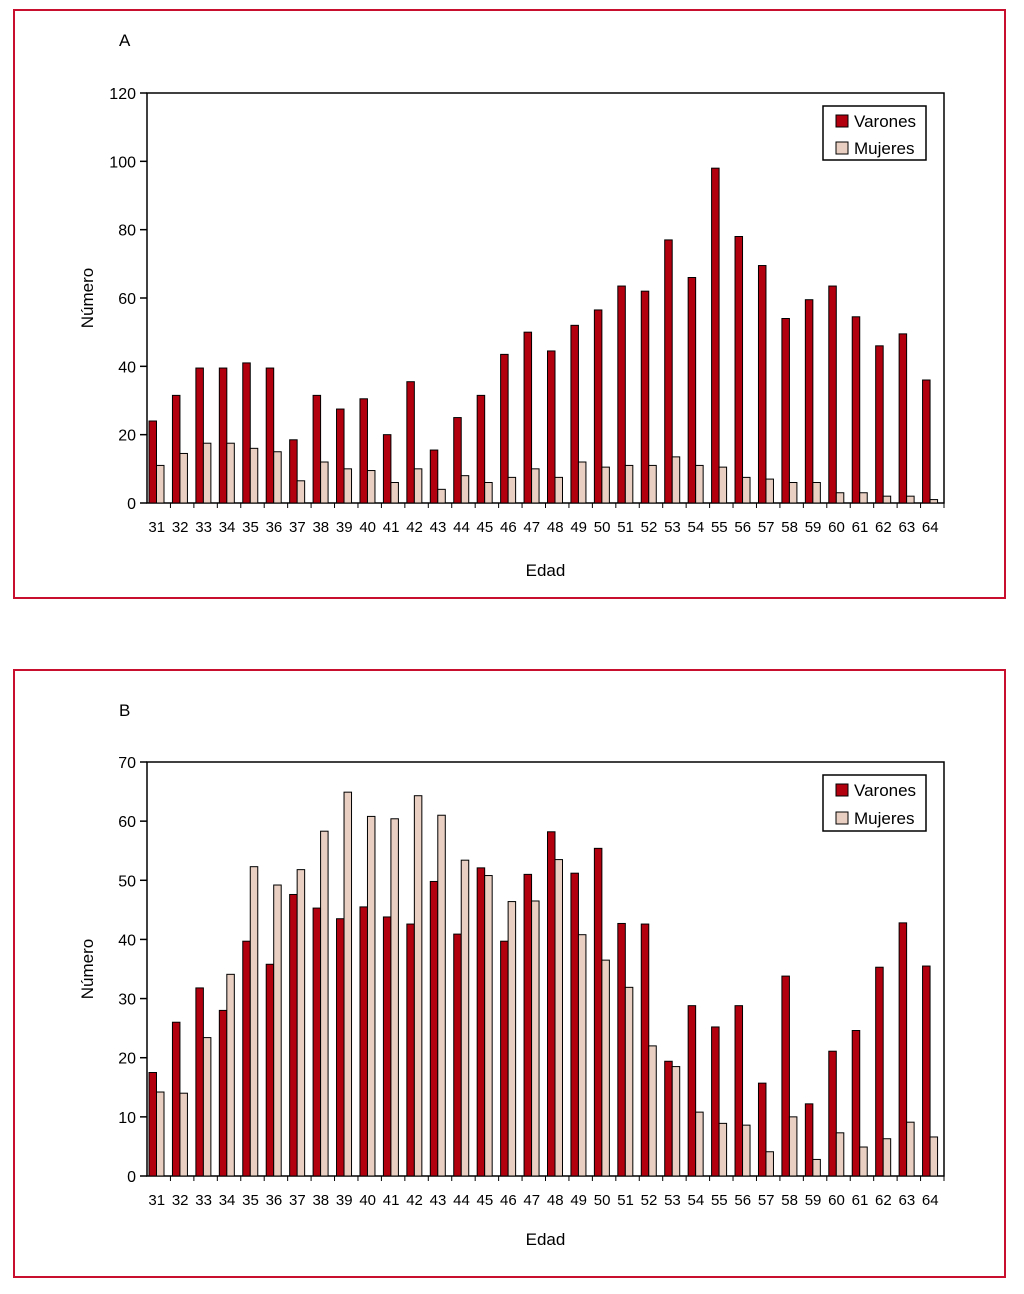 Image resolution: width=1024 pixels, height=1294 pixels. I want to click on y-axis-label: Número, so click(87, 969).